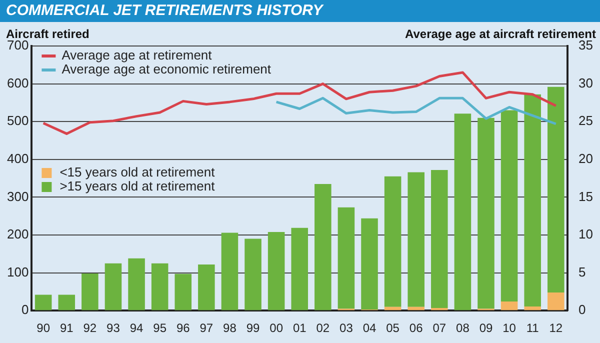 This screenshot has height=343, width=600. I want to click on y2-tick-label: 0, so click(582, 310).